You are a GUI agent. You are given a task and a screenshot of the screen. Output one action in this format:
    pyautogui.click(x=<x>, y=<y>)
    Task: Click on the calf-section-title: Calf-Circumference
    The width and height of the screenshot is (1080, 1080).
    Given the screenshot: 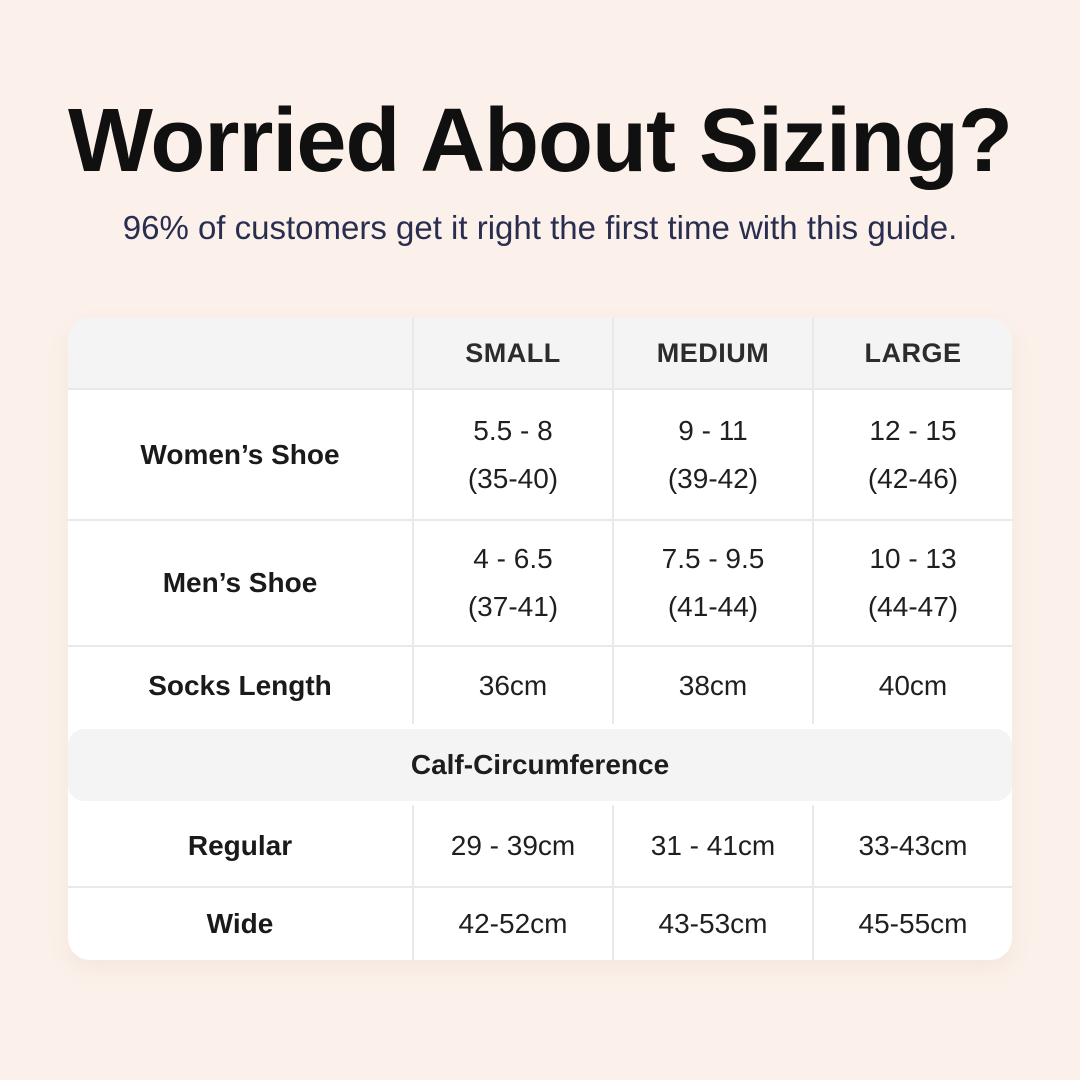 What is the action you would take?
    pyautogui.click(x=540, y=765)
    